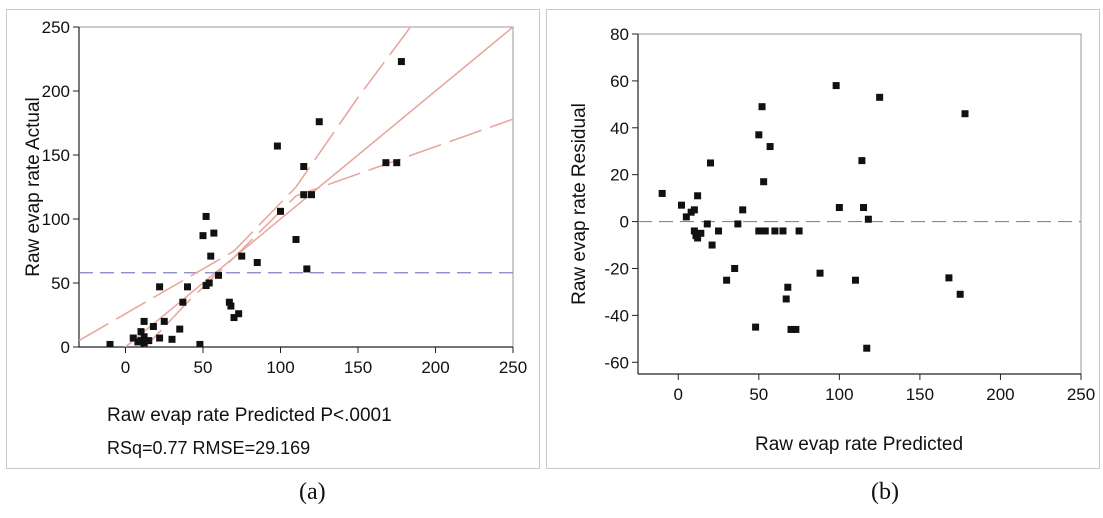  Describe the element at coordinates (579, 204) in the screenshot. I see `chart-b-y-axis-title: Raw evap rate Residual` at that location.